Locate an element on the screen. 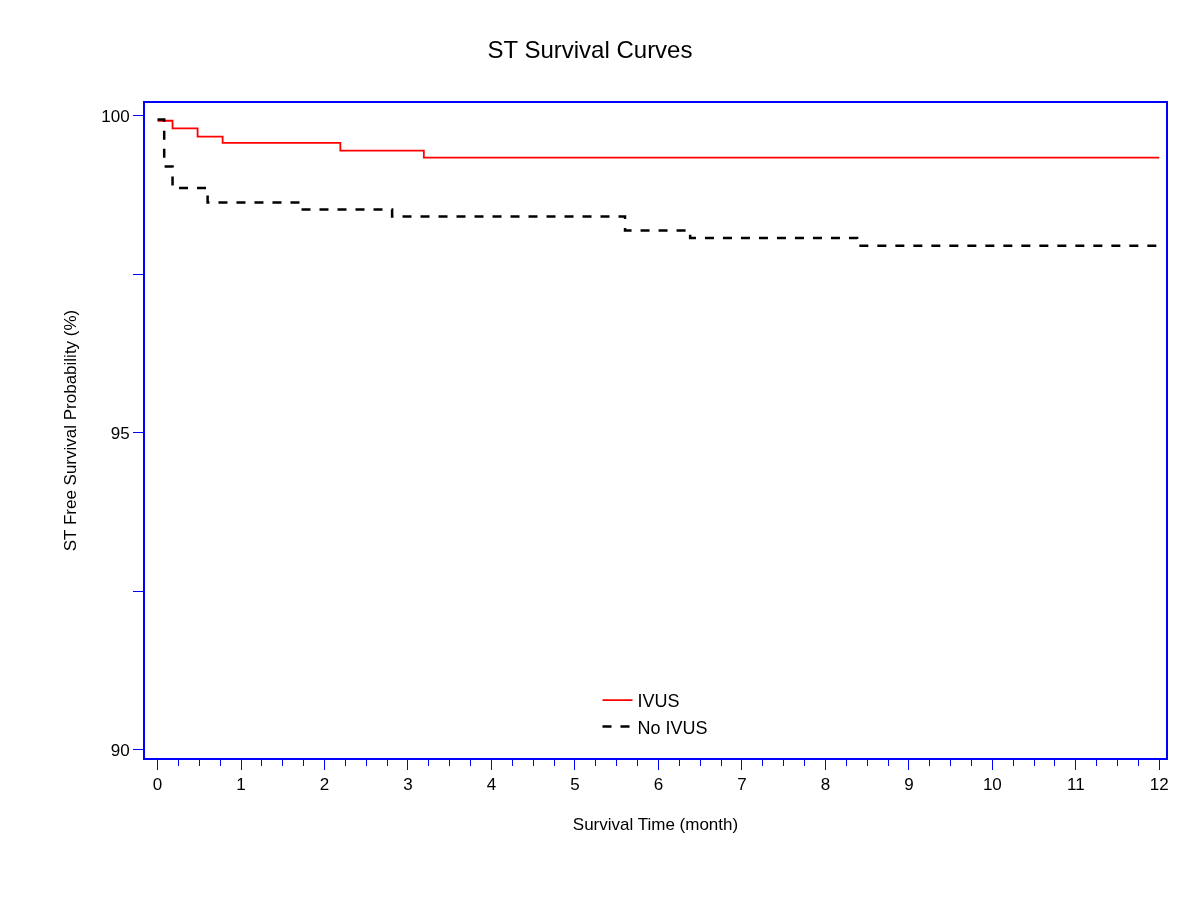  x-tick-label: 10 is located at coordinates (992, 785).